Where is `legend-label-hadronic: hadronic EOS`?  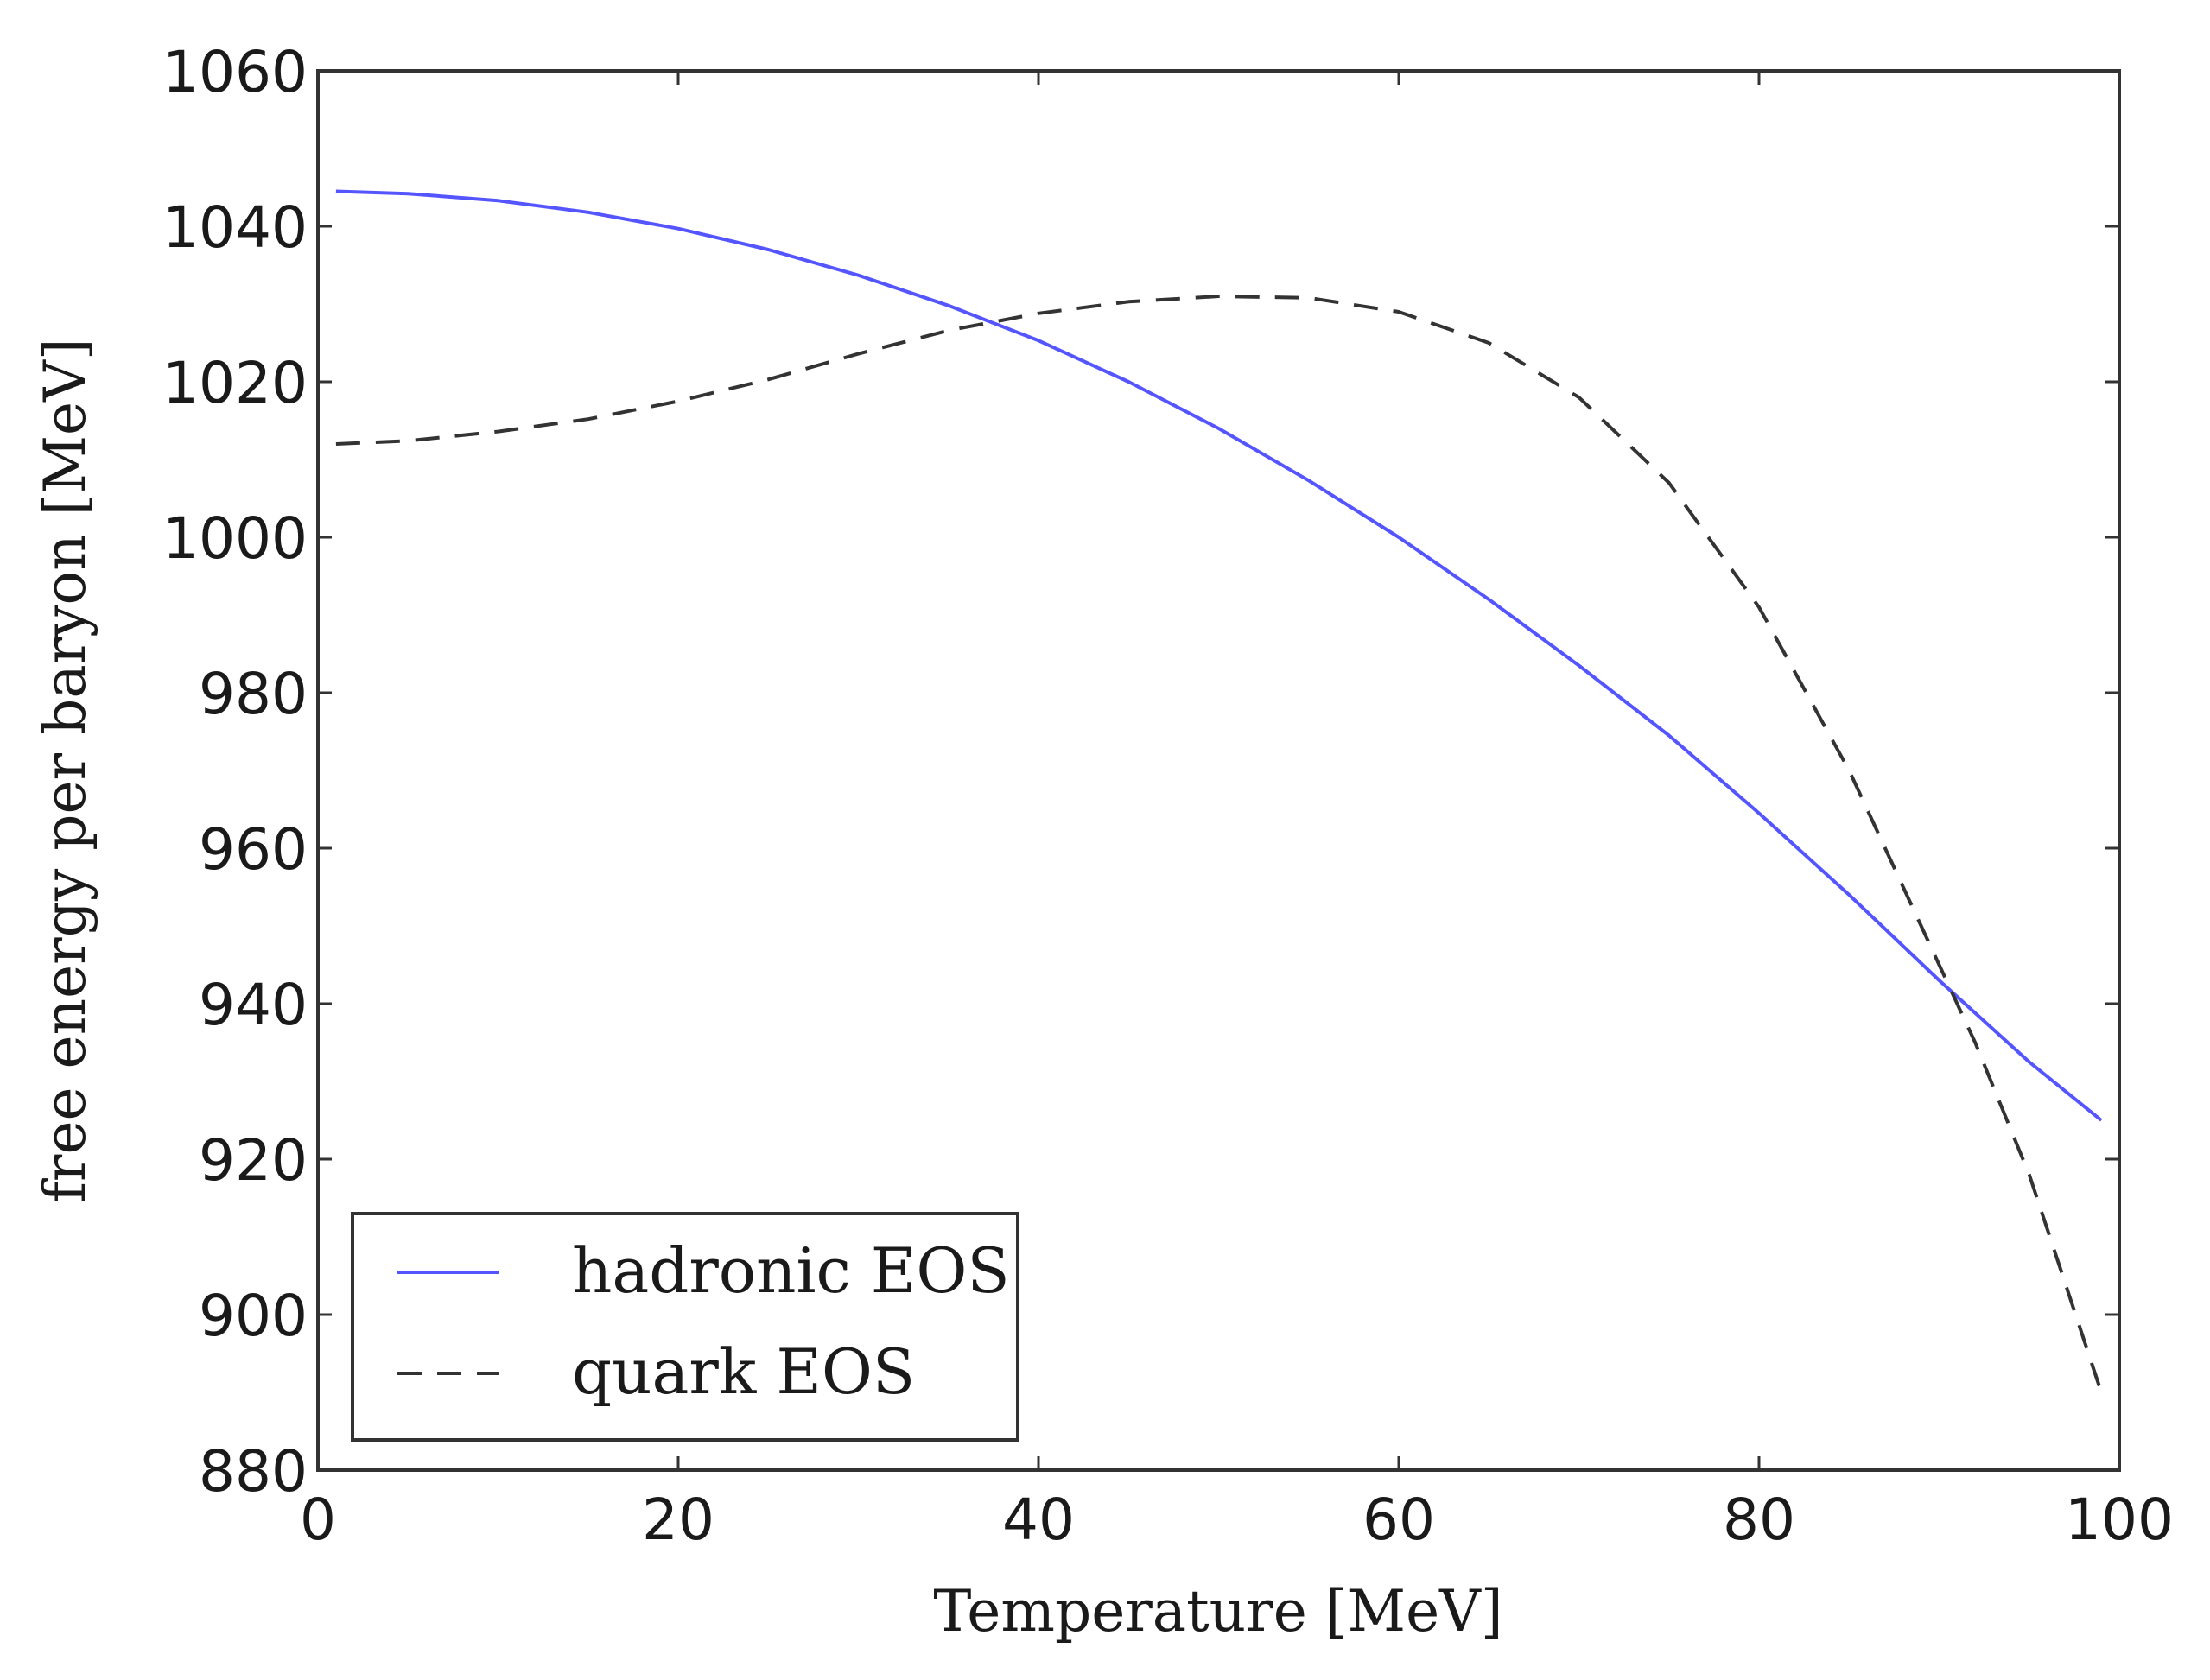 legend-label-hadronic: hadronic EOS is located at coordinates (791, 1271).